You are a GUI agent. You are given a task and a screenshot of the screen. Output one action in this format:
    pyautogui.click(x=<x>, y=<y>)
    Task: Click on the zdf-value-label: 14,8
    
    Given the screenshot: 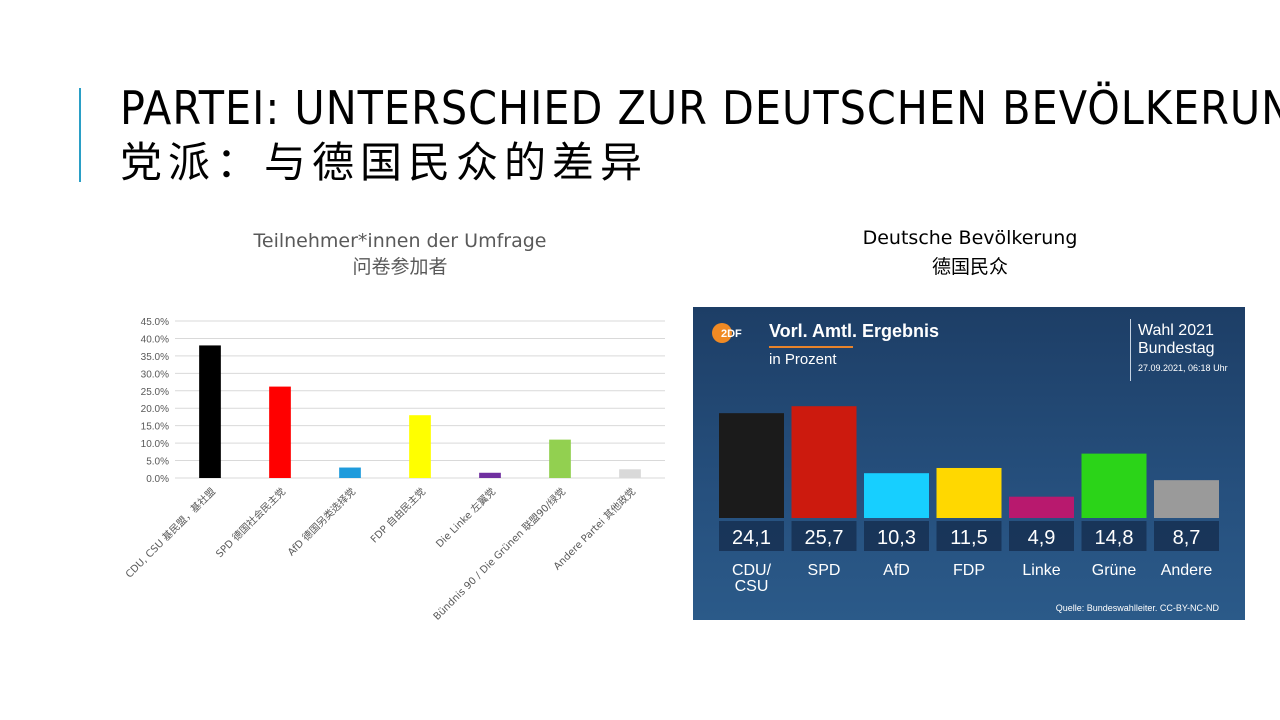 What is the action you would take?
    pyautogui.click(x=1114, y=538)
    